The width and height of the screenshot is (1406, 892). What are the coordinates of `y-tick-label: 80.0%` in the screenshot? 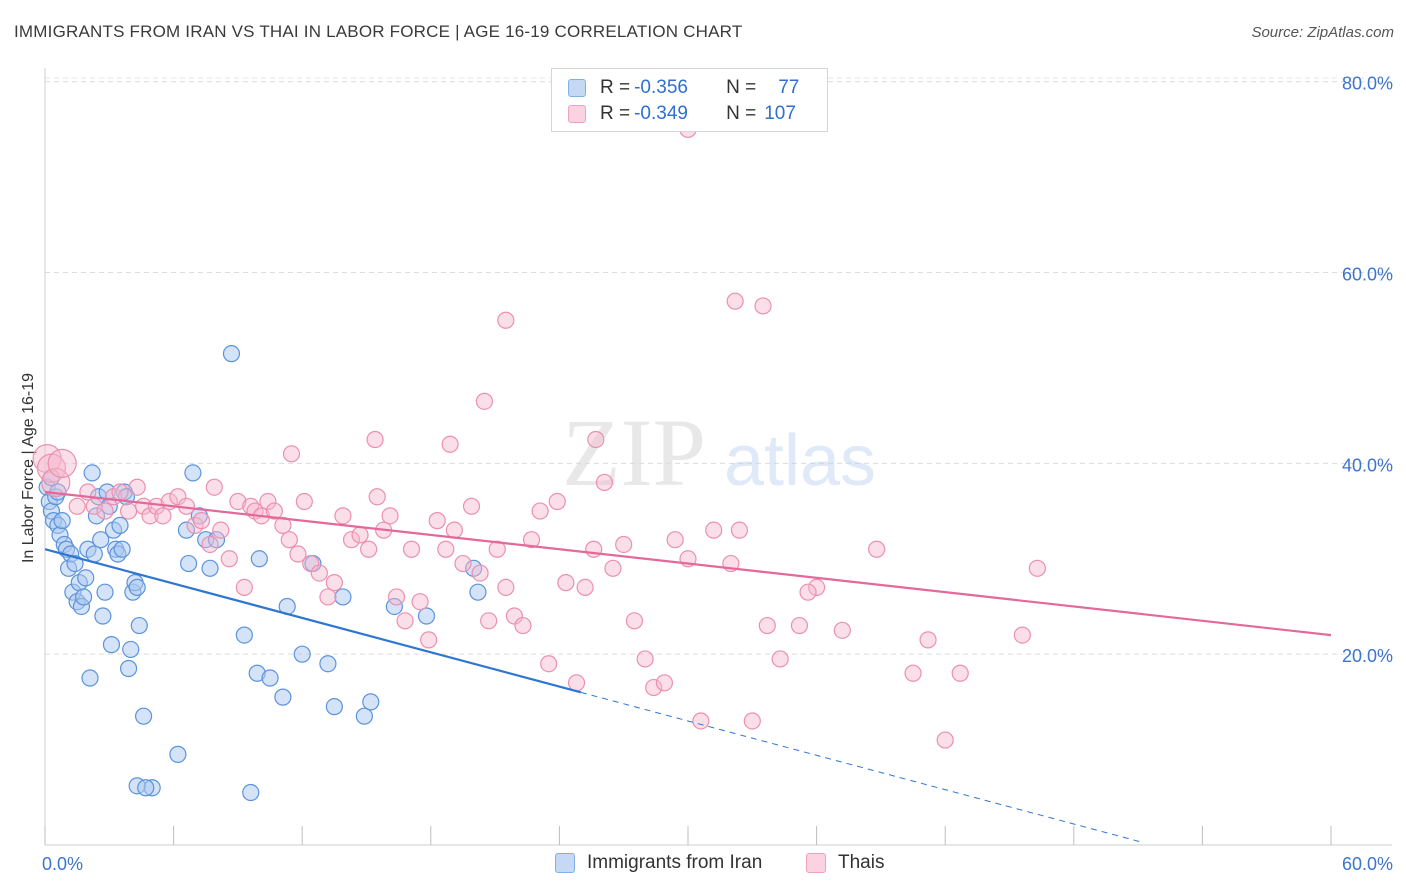 It's located at (1367, 84).